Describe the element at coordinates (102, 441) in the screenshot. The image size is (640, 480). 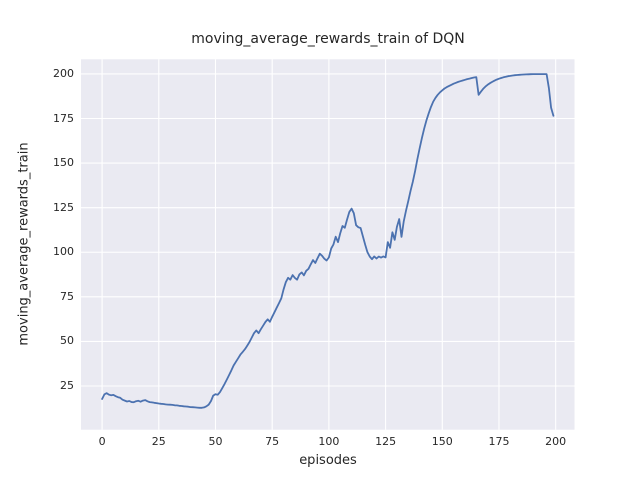
I see `x-tick-label: 0` at that location.